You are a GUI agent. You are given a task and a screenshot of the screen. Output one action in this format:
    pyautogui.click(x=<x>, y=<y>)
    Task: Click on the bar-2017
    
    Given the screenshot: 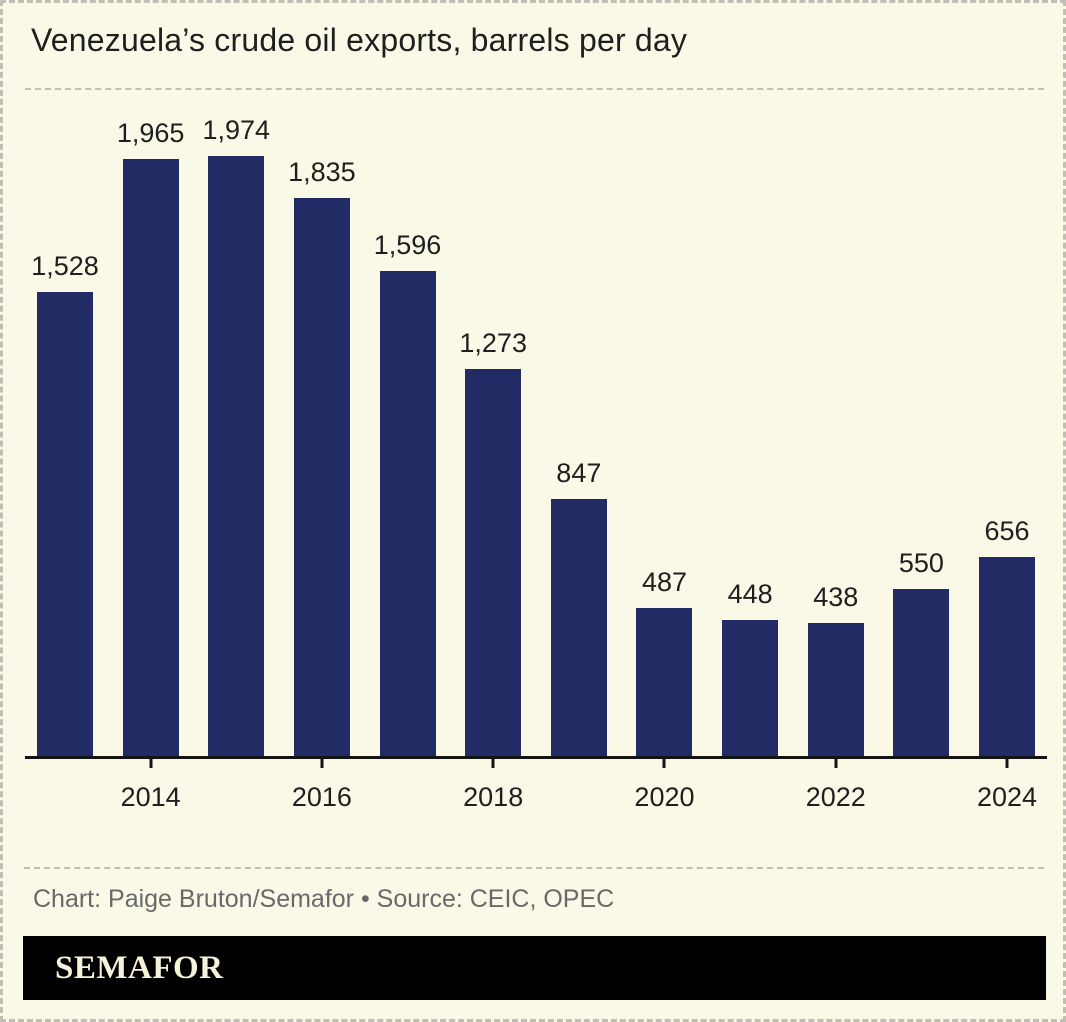 What is the action you would take?
    pyautogui.click(x=407, y=513)
    